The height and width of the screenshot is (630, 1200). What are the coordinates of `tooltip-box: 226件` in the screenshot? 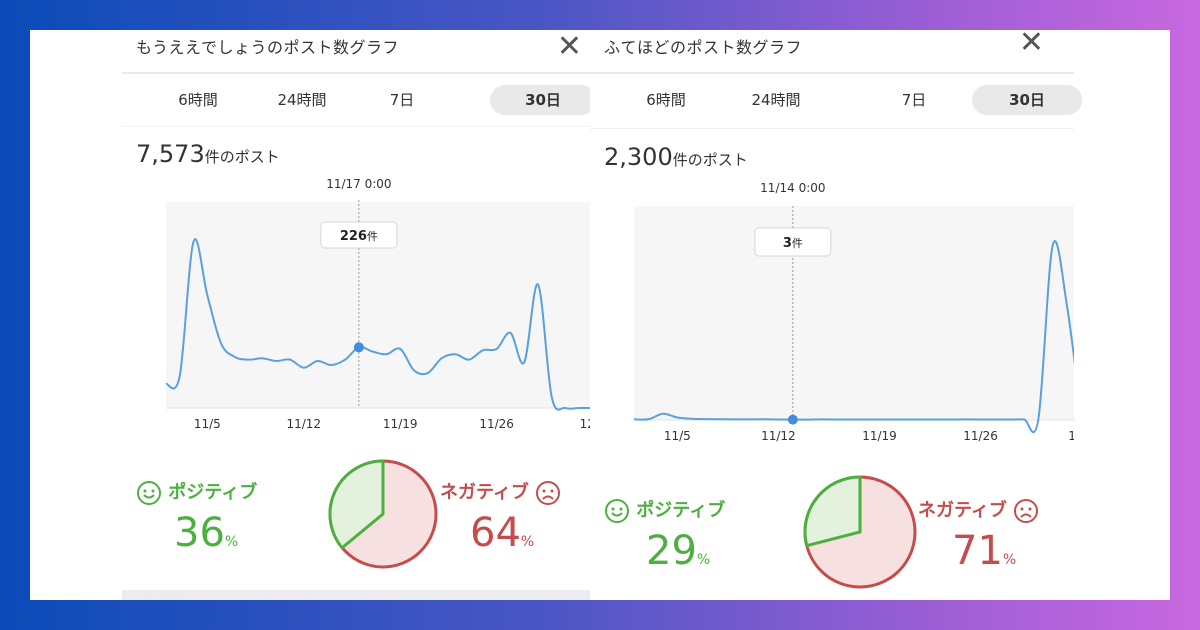 It's located at (359, 235).